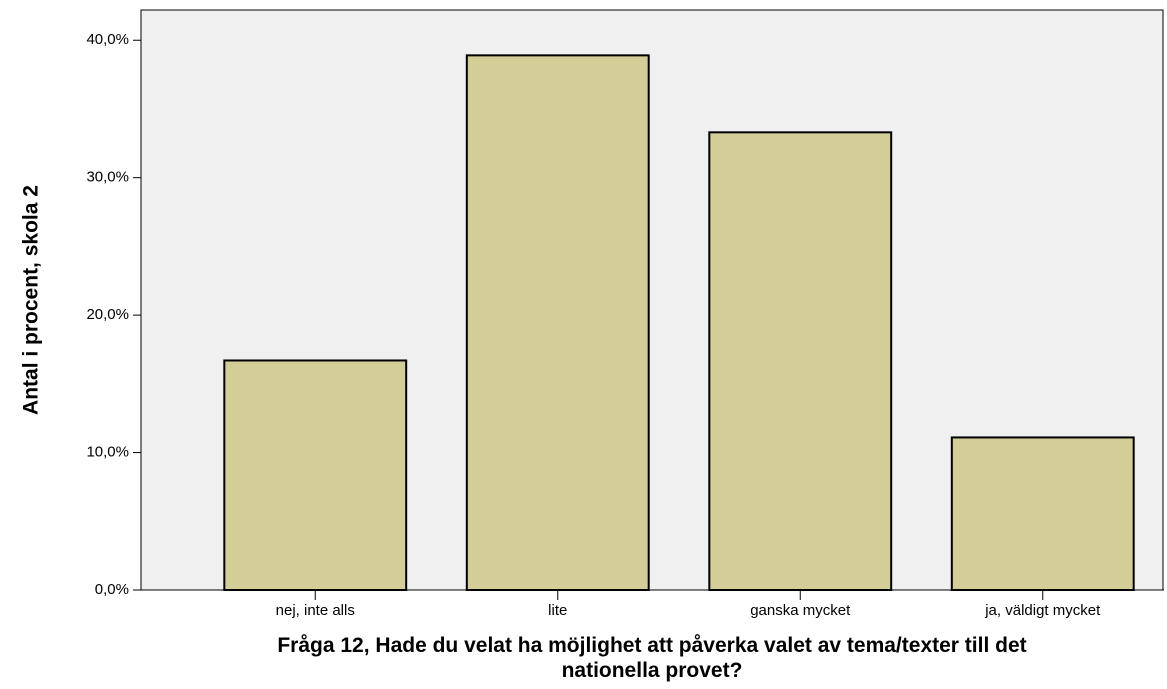 This screenshot has height=689, width=1167. Describe the element at coordinates (557, 610) in the screenshot. I see `x-tick-label: lite` at that location.